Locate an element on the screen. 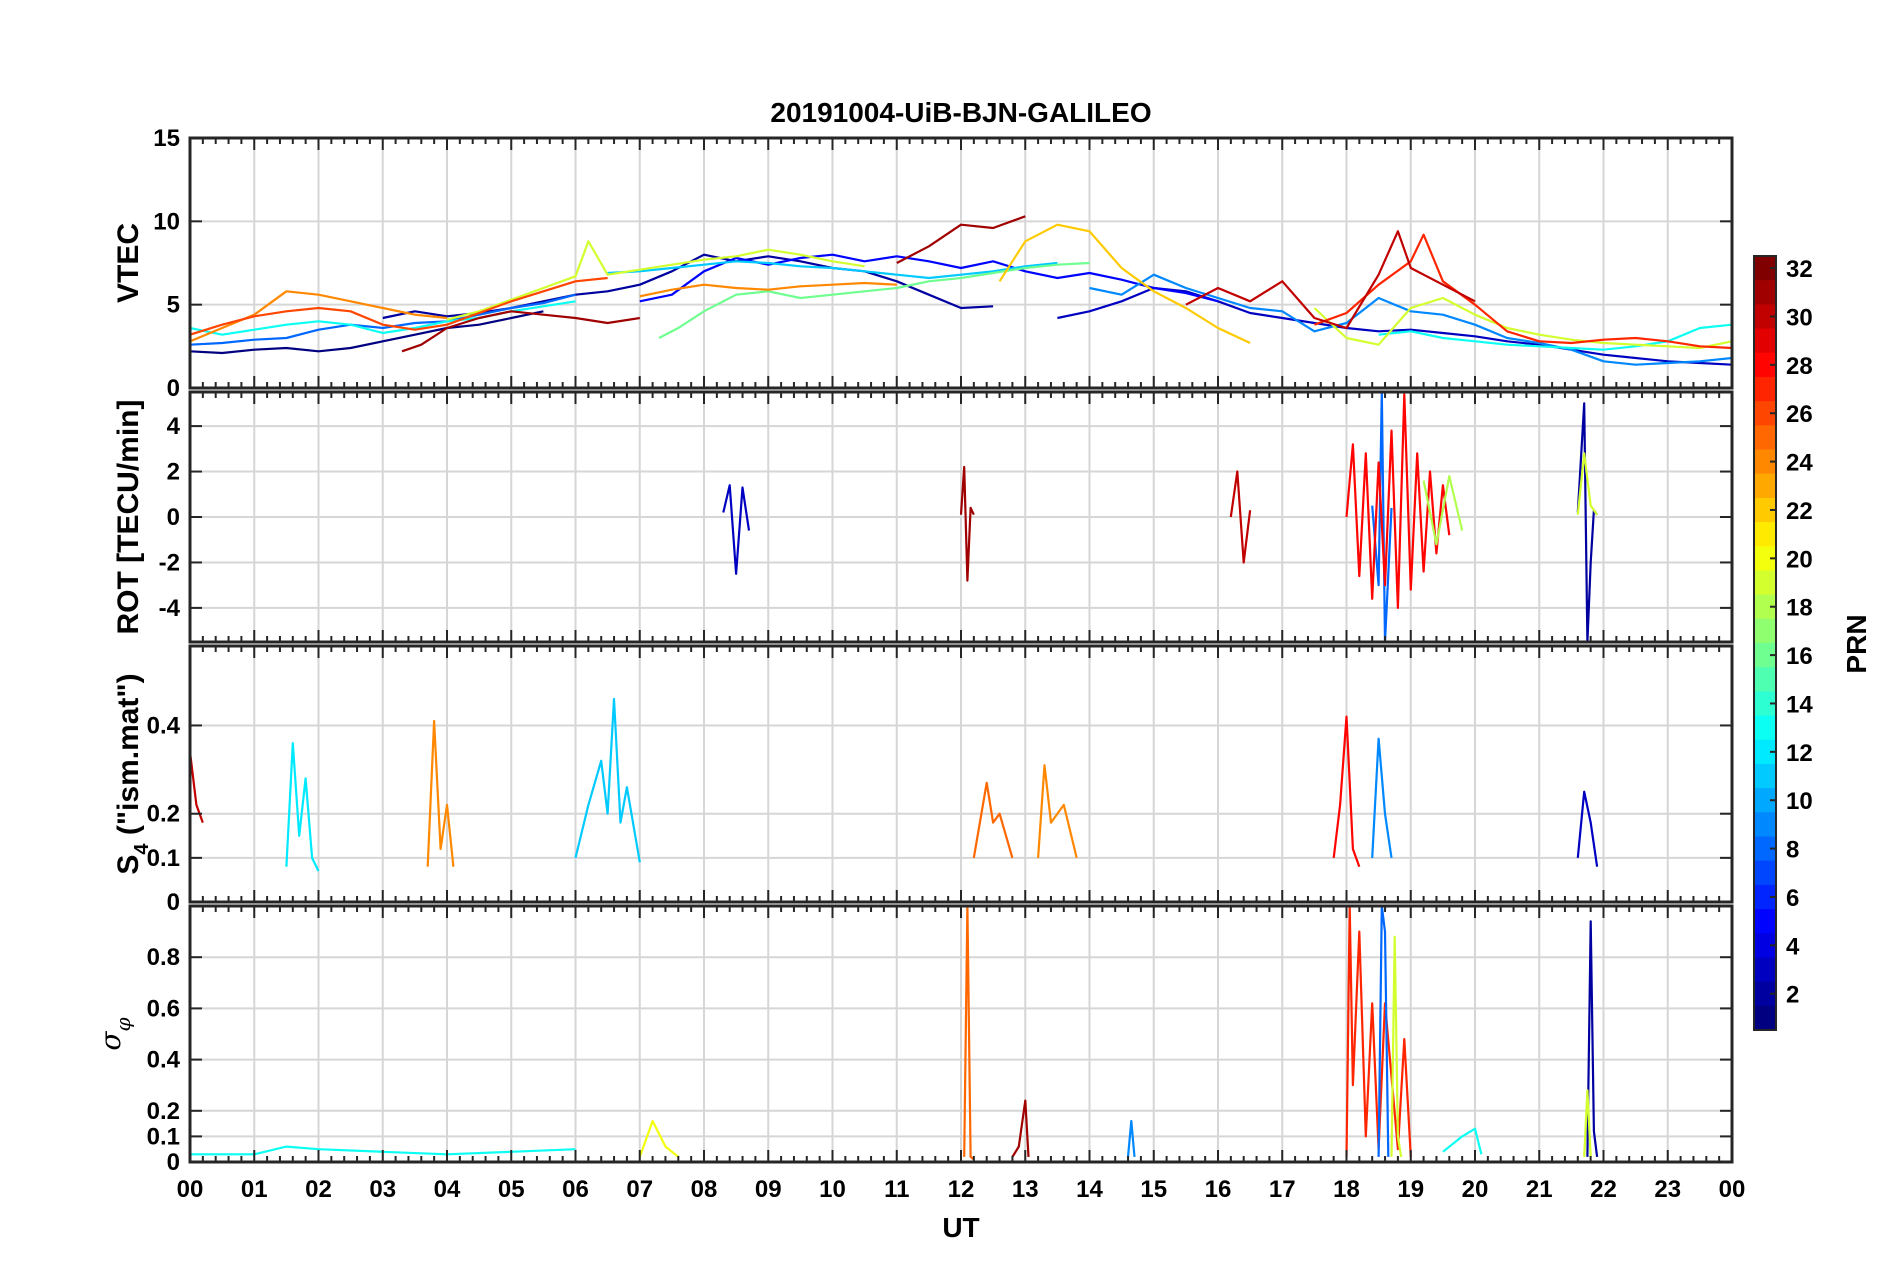 The width and height of the screenshot is (1902, 1272). x-tick-label: 12 is located at coordinates (961, 1189).